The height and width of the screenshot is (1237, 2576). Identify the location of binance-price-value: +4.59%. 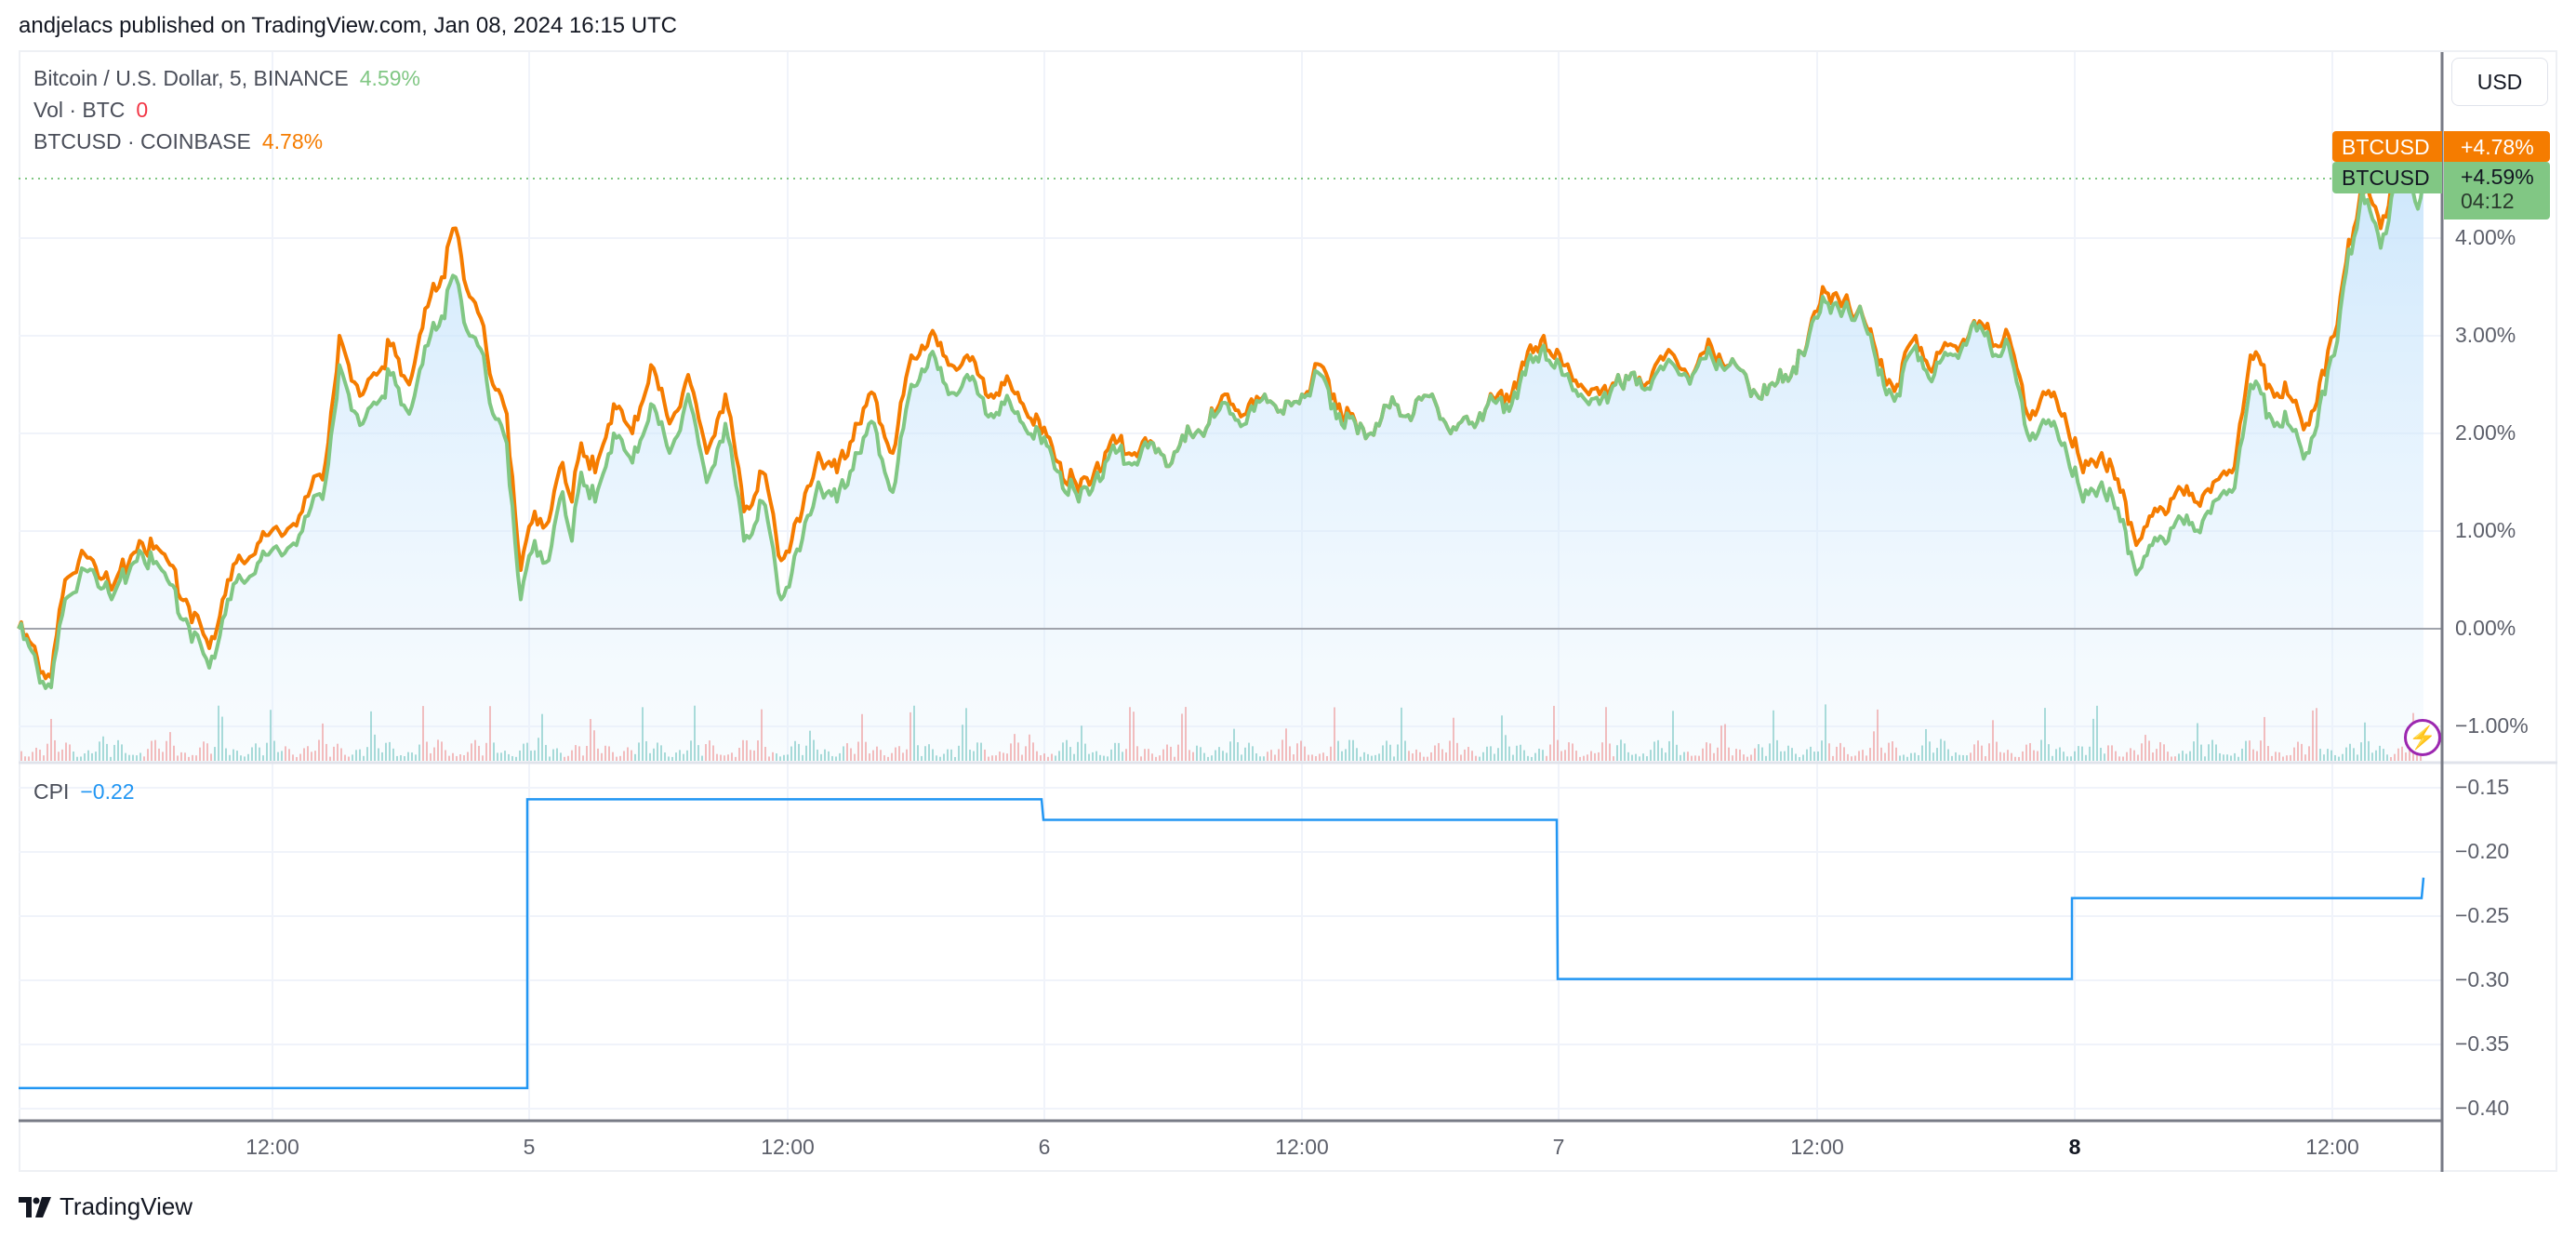
(2497, 177).